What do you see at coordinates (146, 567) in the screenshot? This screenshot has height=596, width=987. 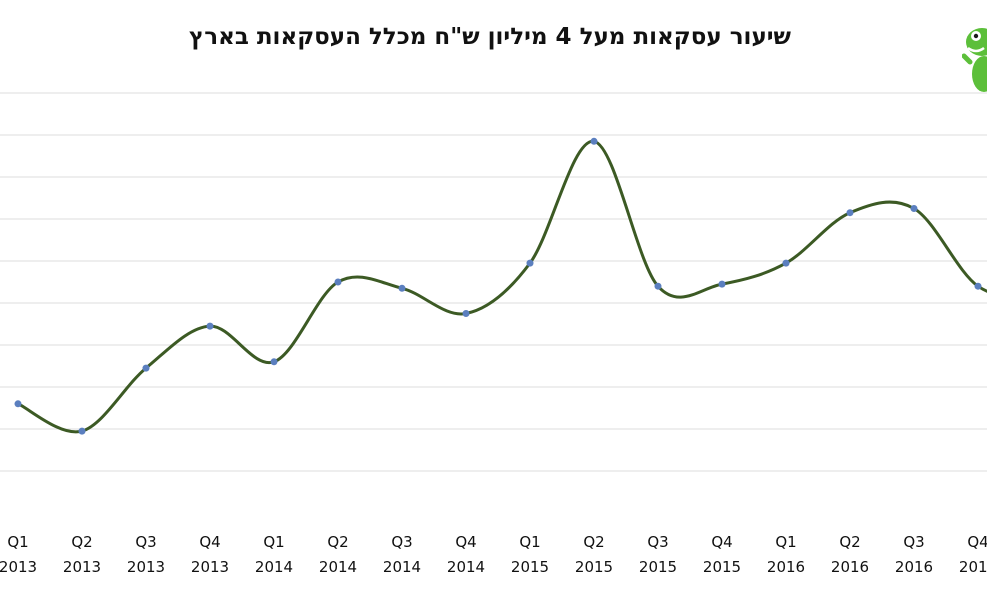 I see `x-tick-year-2: 2013` at bounding box center [146, 567].